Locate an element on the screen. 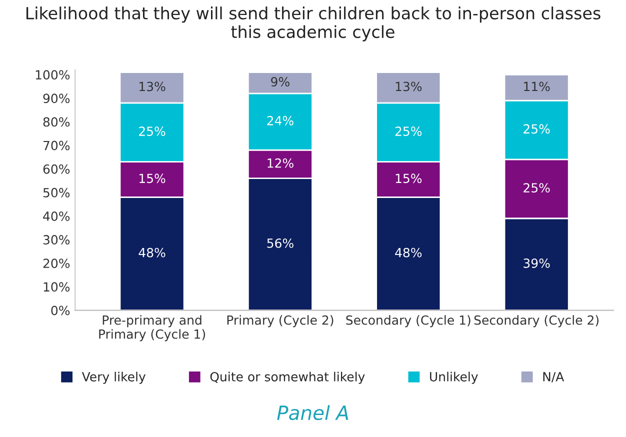  y-tick-label: 70% is located at coordinates (57, 145).